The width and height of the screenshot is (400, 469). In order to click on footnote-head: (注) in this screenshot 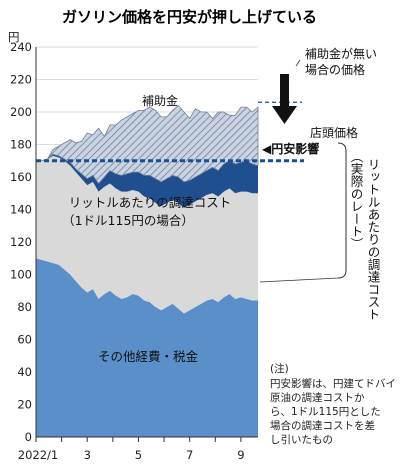, I will do `click(279, 368)`.